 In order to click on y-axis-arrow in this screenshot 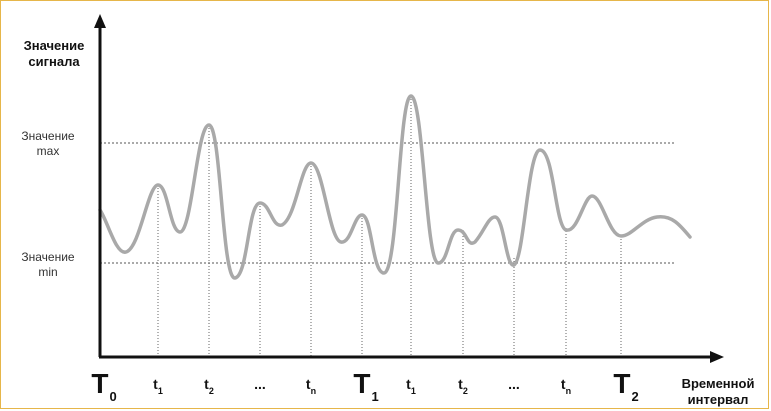, I will do `click(100, 21)`.